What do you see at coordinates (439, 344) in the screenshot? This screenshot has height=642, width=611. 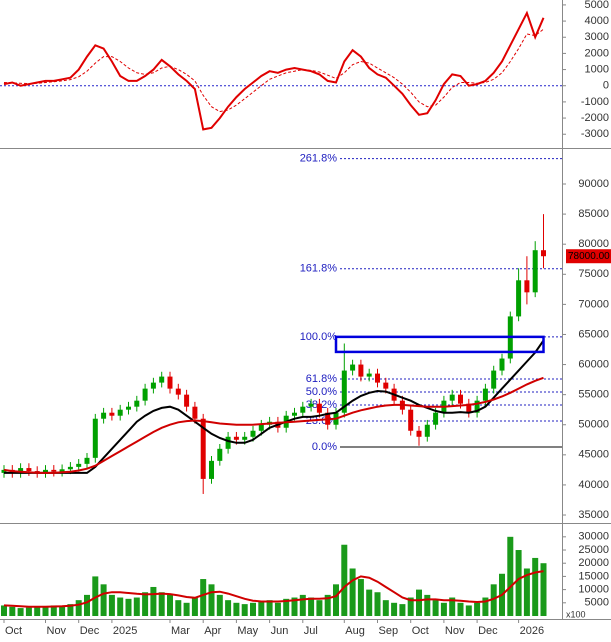 I see `zone-box` at bounding box center [439, 344].